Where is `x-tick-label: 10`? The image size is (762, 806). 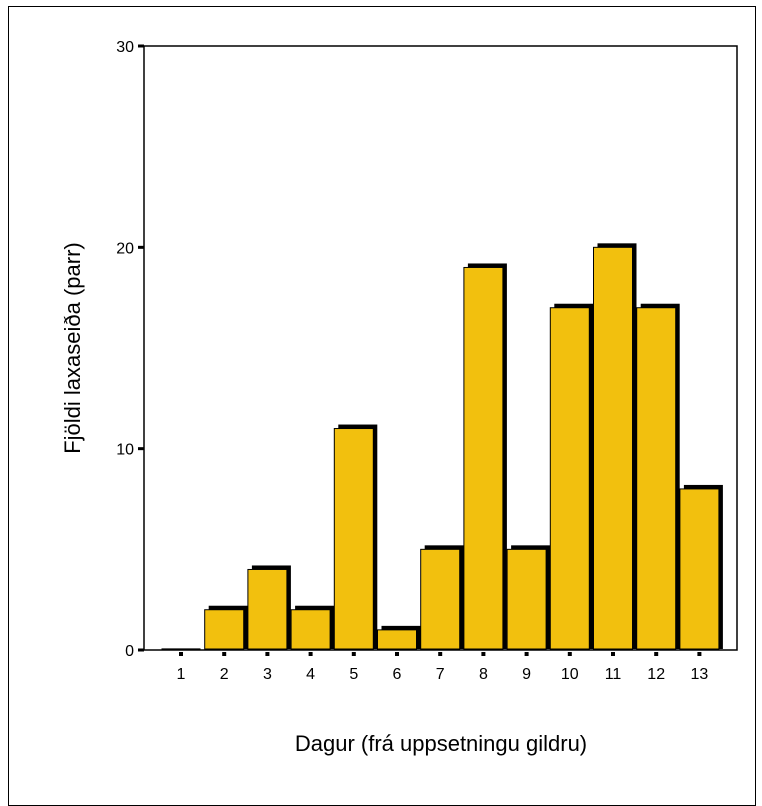
x-tick-label: 10 is located at coordinates (570, 674).